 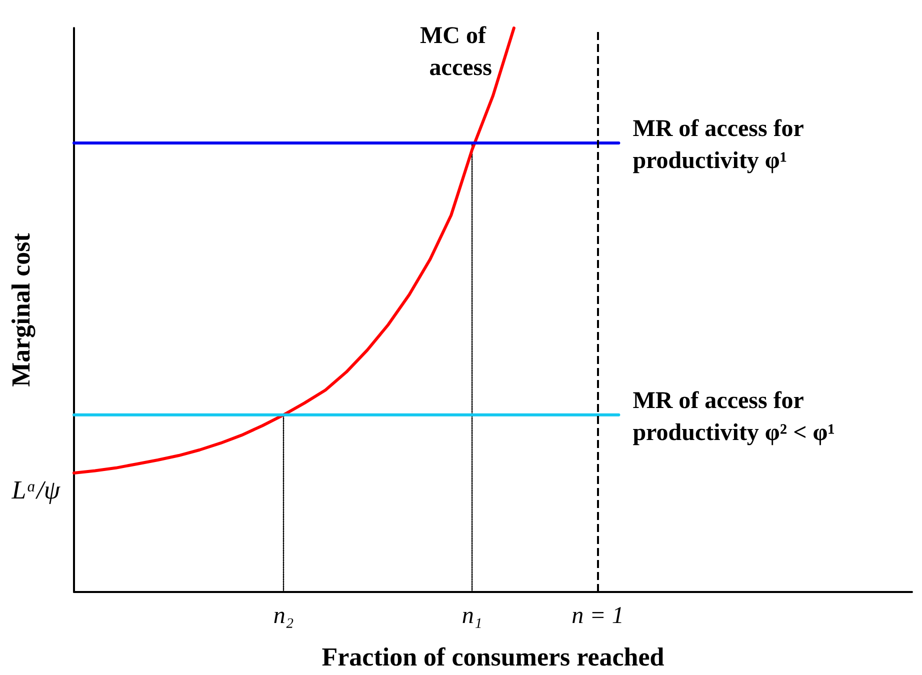 What do you see at coordinates (598, 616) in the screenshot?
I see `x-tick-label: n = 1` at bounding box center [598, 616].